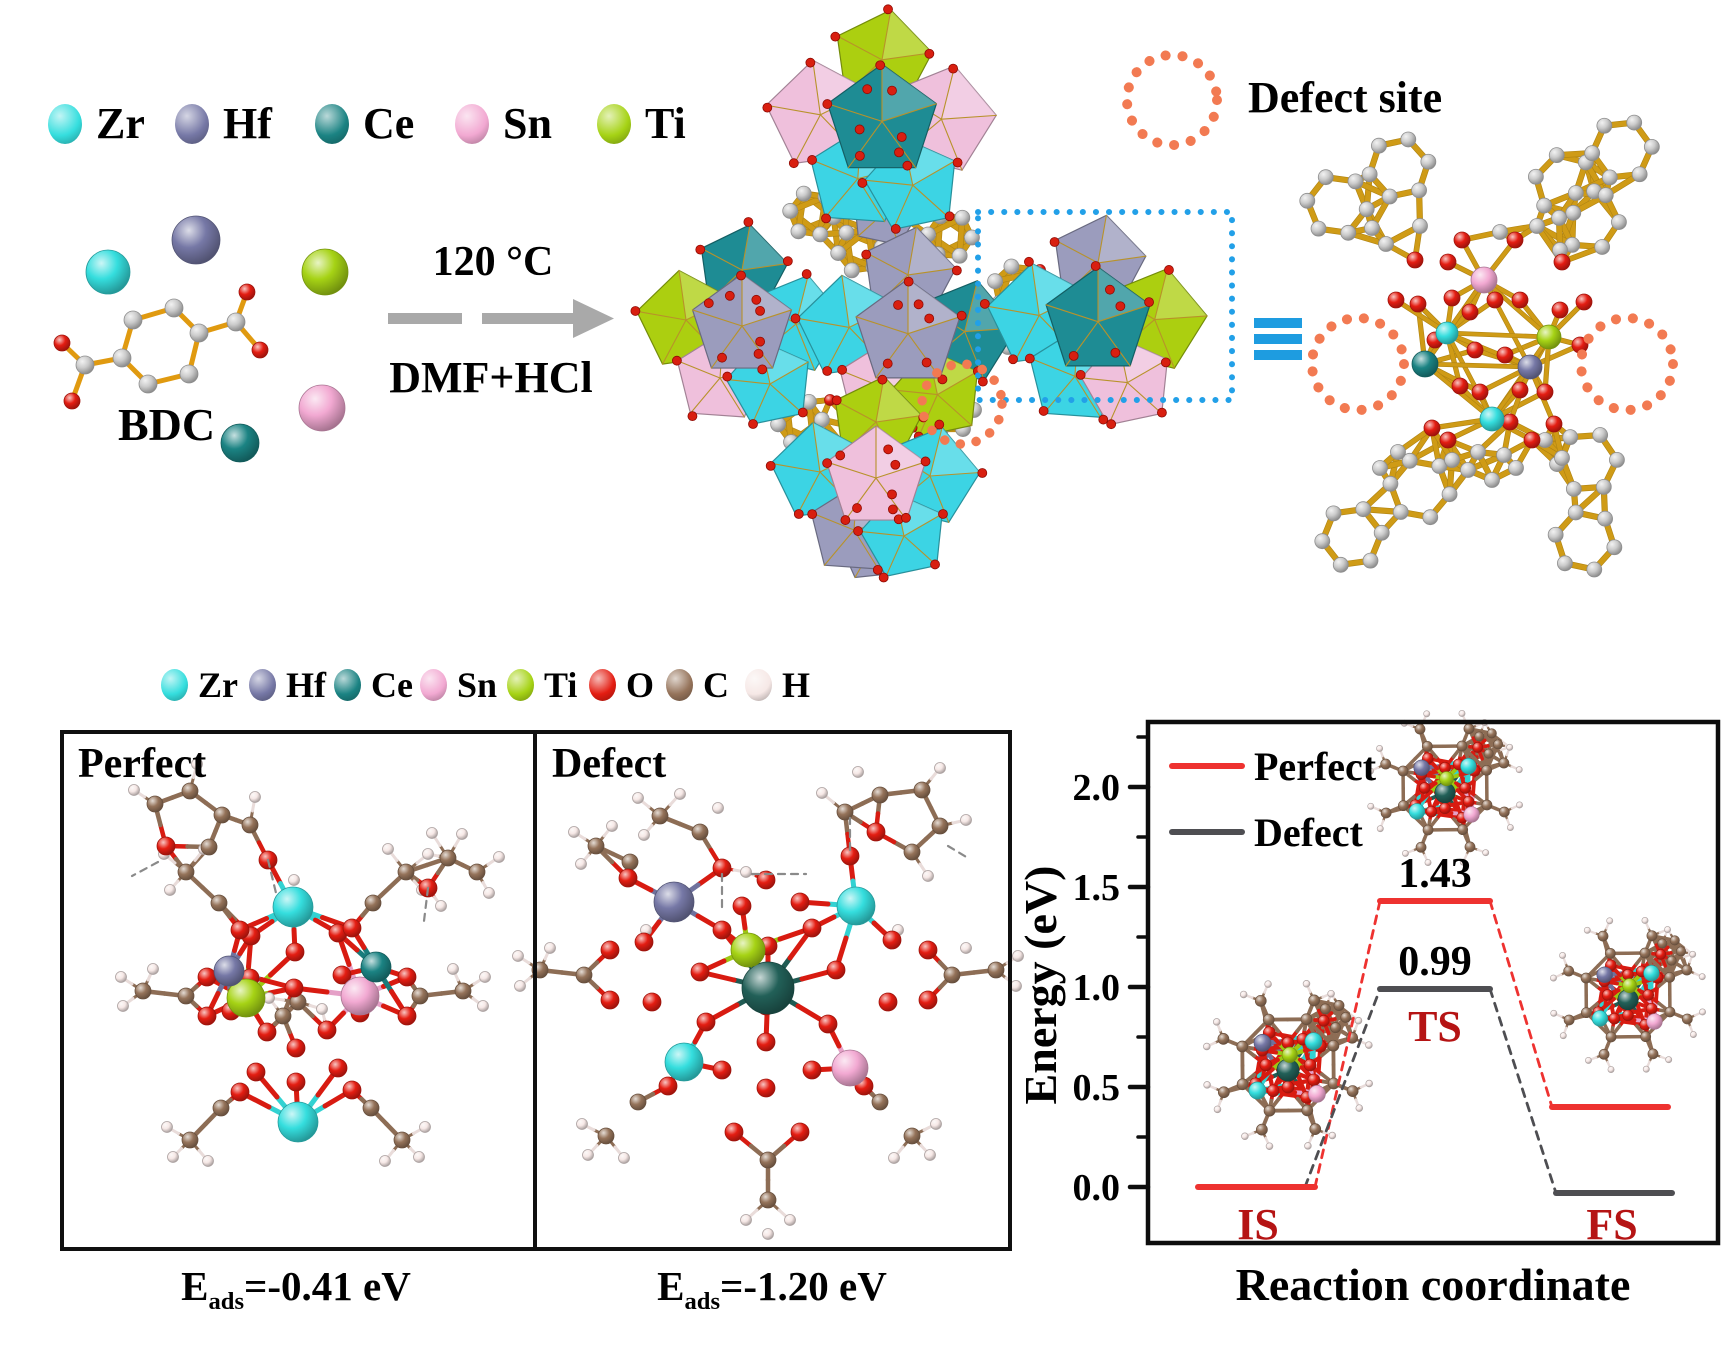 This screenshot has height=1360, width=1723. What do you see at coordinates (593, 318) in the screenshot?
I see `arrow-head-icon` at bounding box center [593, 318].